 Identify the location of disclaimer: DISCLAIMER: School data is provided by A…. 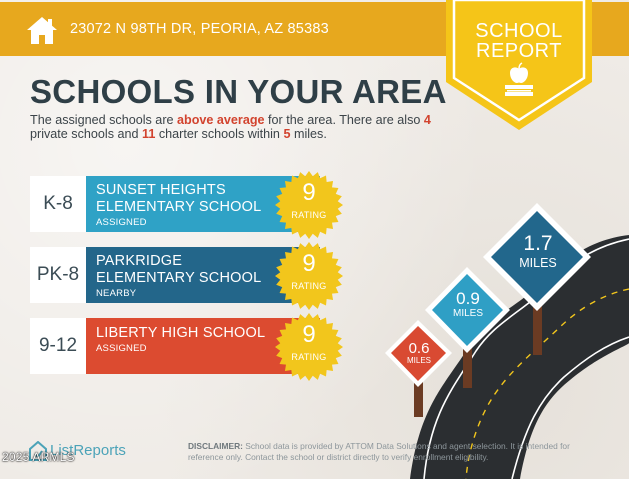
(385, 452).